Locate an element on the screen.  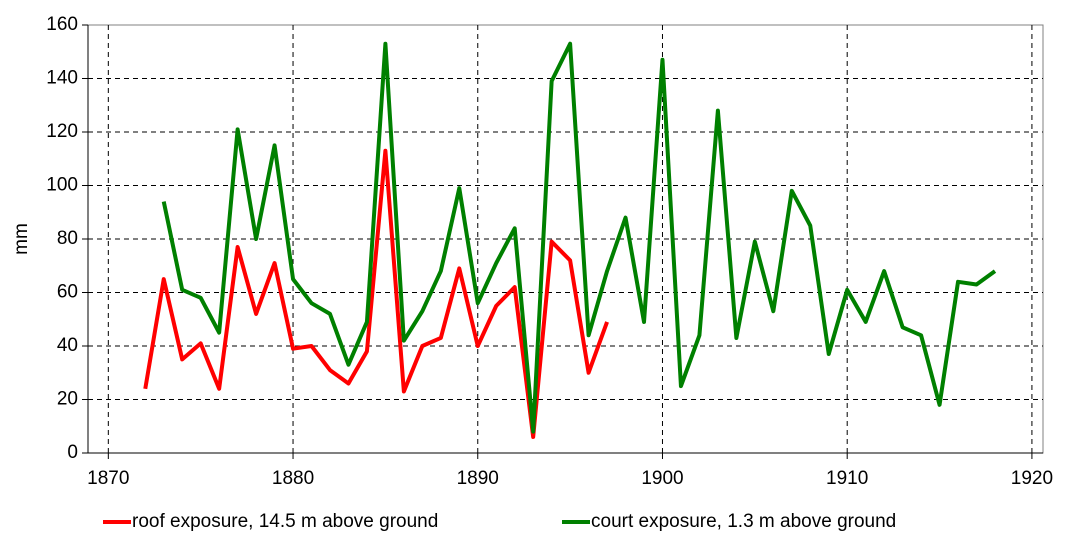
y-tick-label: 20 is located at coordinates (67, 399).